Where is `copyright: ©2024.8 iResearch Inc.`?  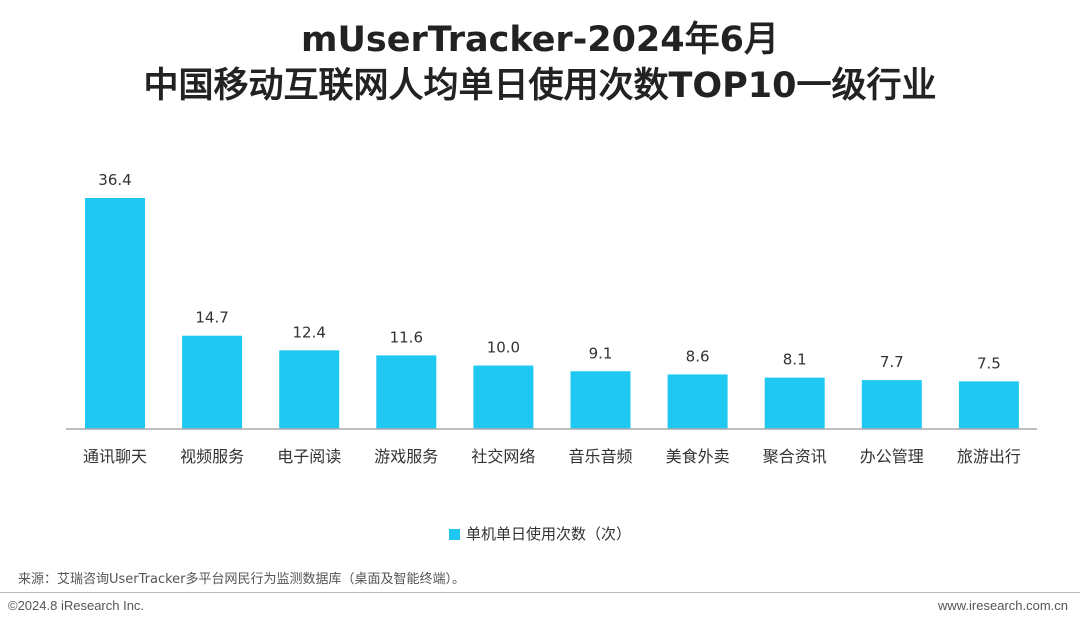
copyright: ©2024.8 iResearch Inc. is located at coordinates (76, 605).